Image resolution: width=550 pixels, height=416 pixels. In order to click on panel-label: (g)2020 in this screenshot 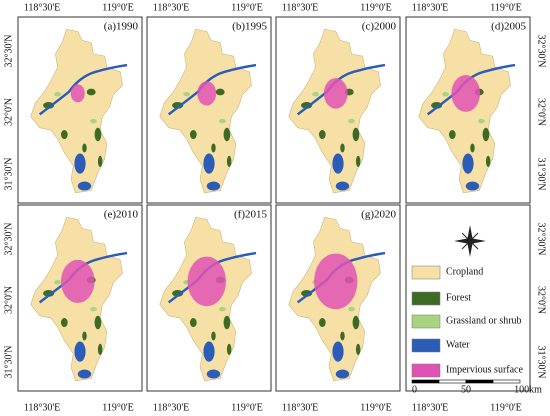, I will do `click(378, 215)`.